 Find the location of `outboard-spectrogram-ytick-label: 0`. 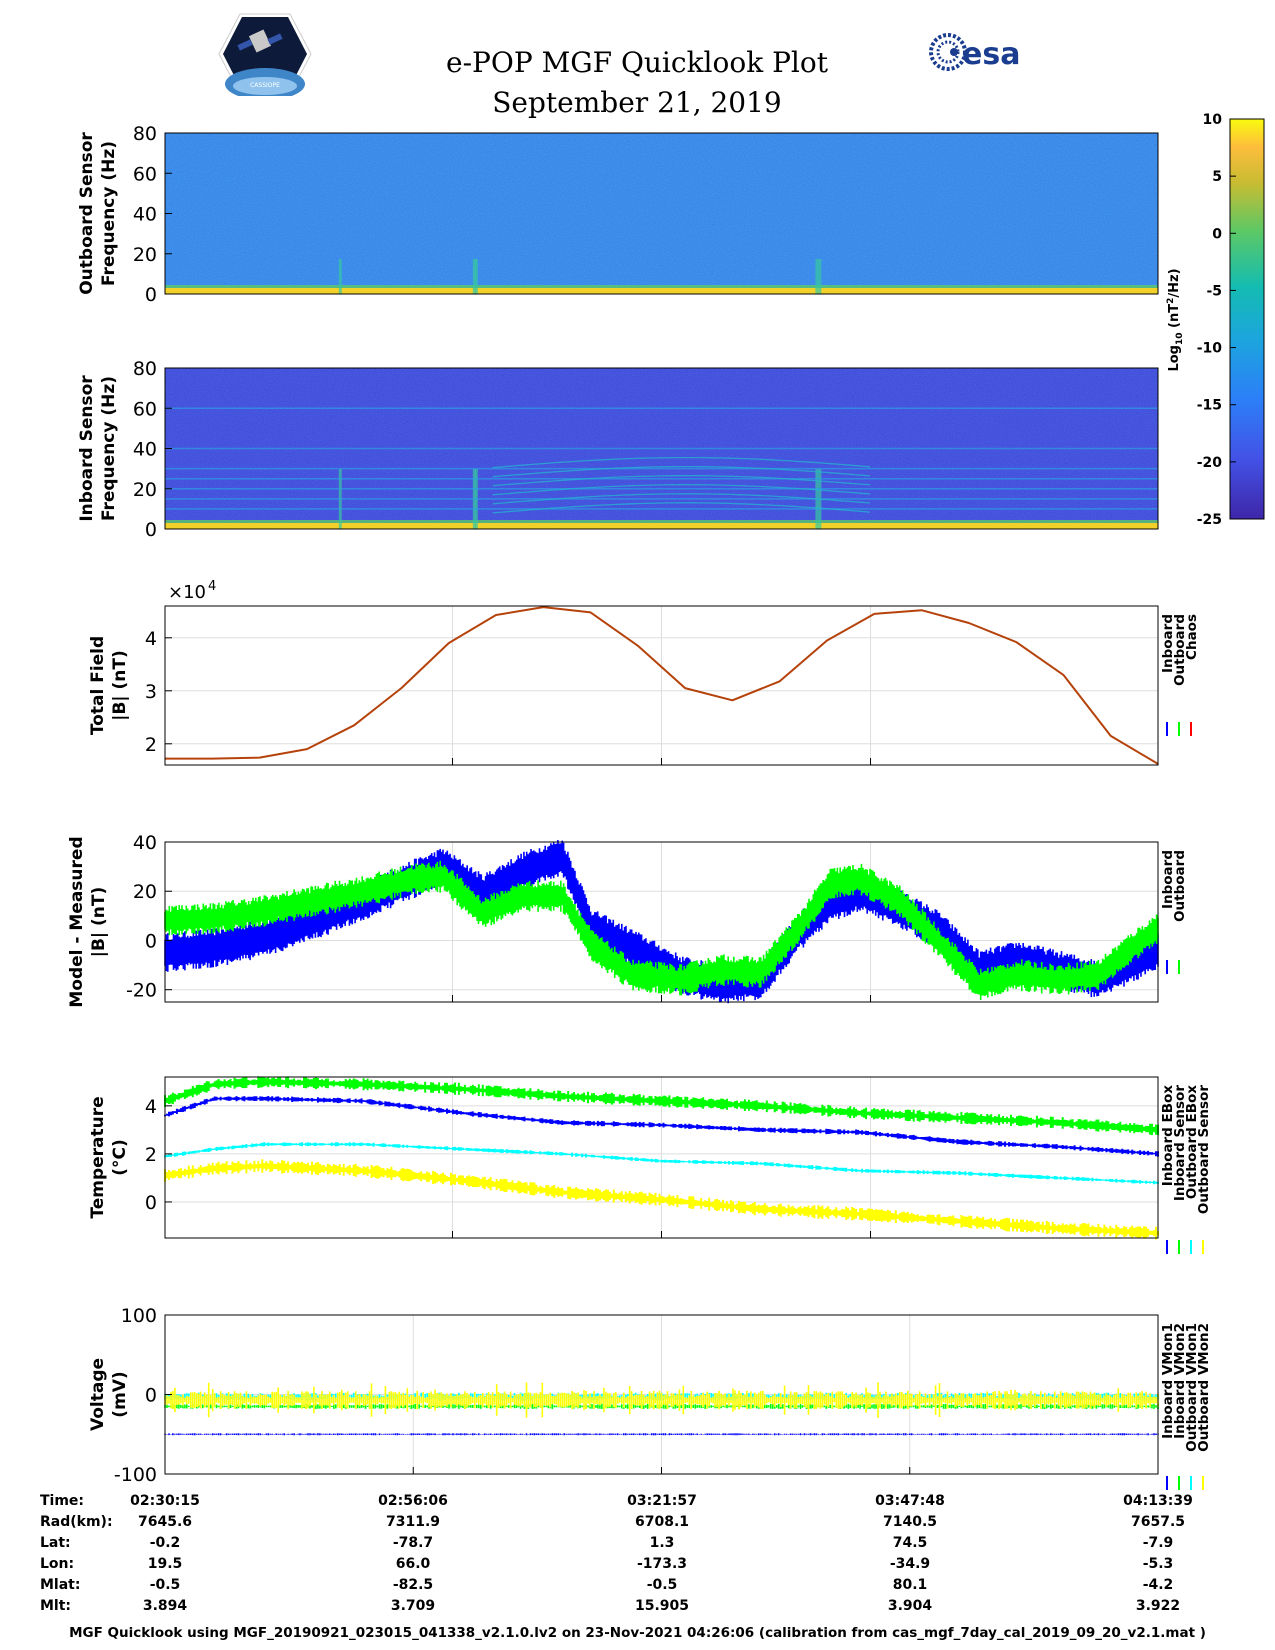

outboard-spectrogram-ytick-label: 0 is located at coordinates (151, 295).